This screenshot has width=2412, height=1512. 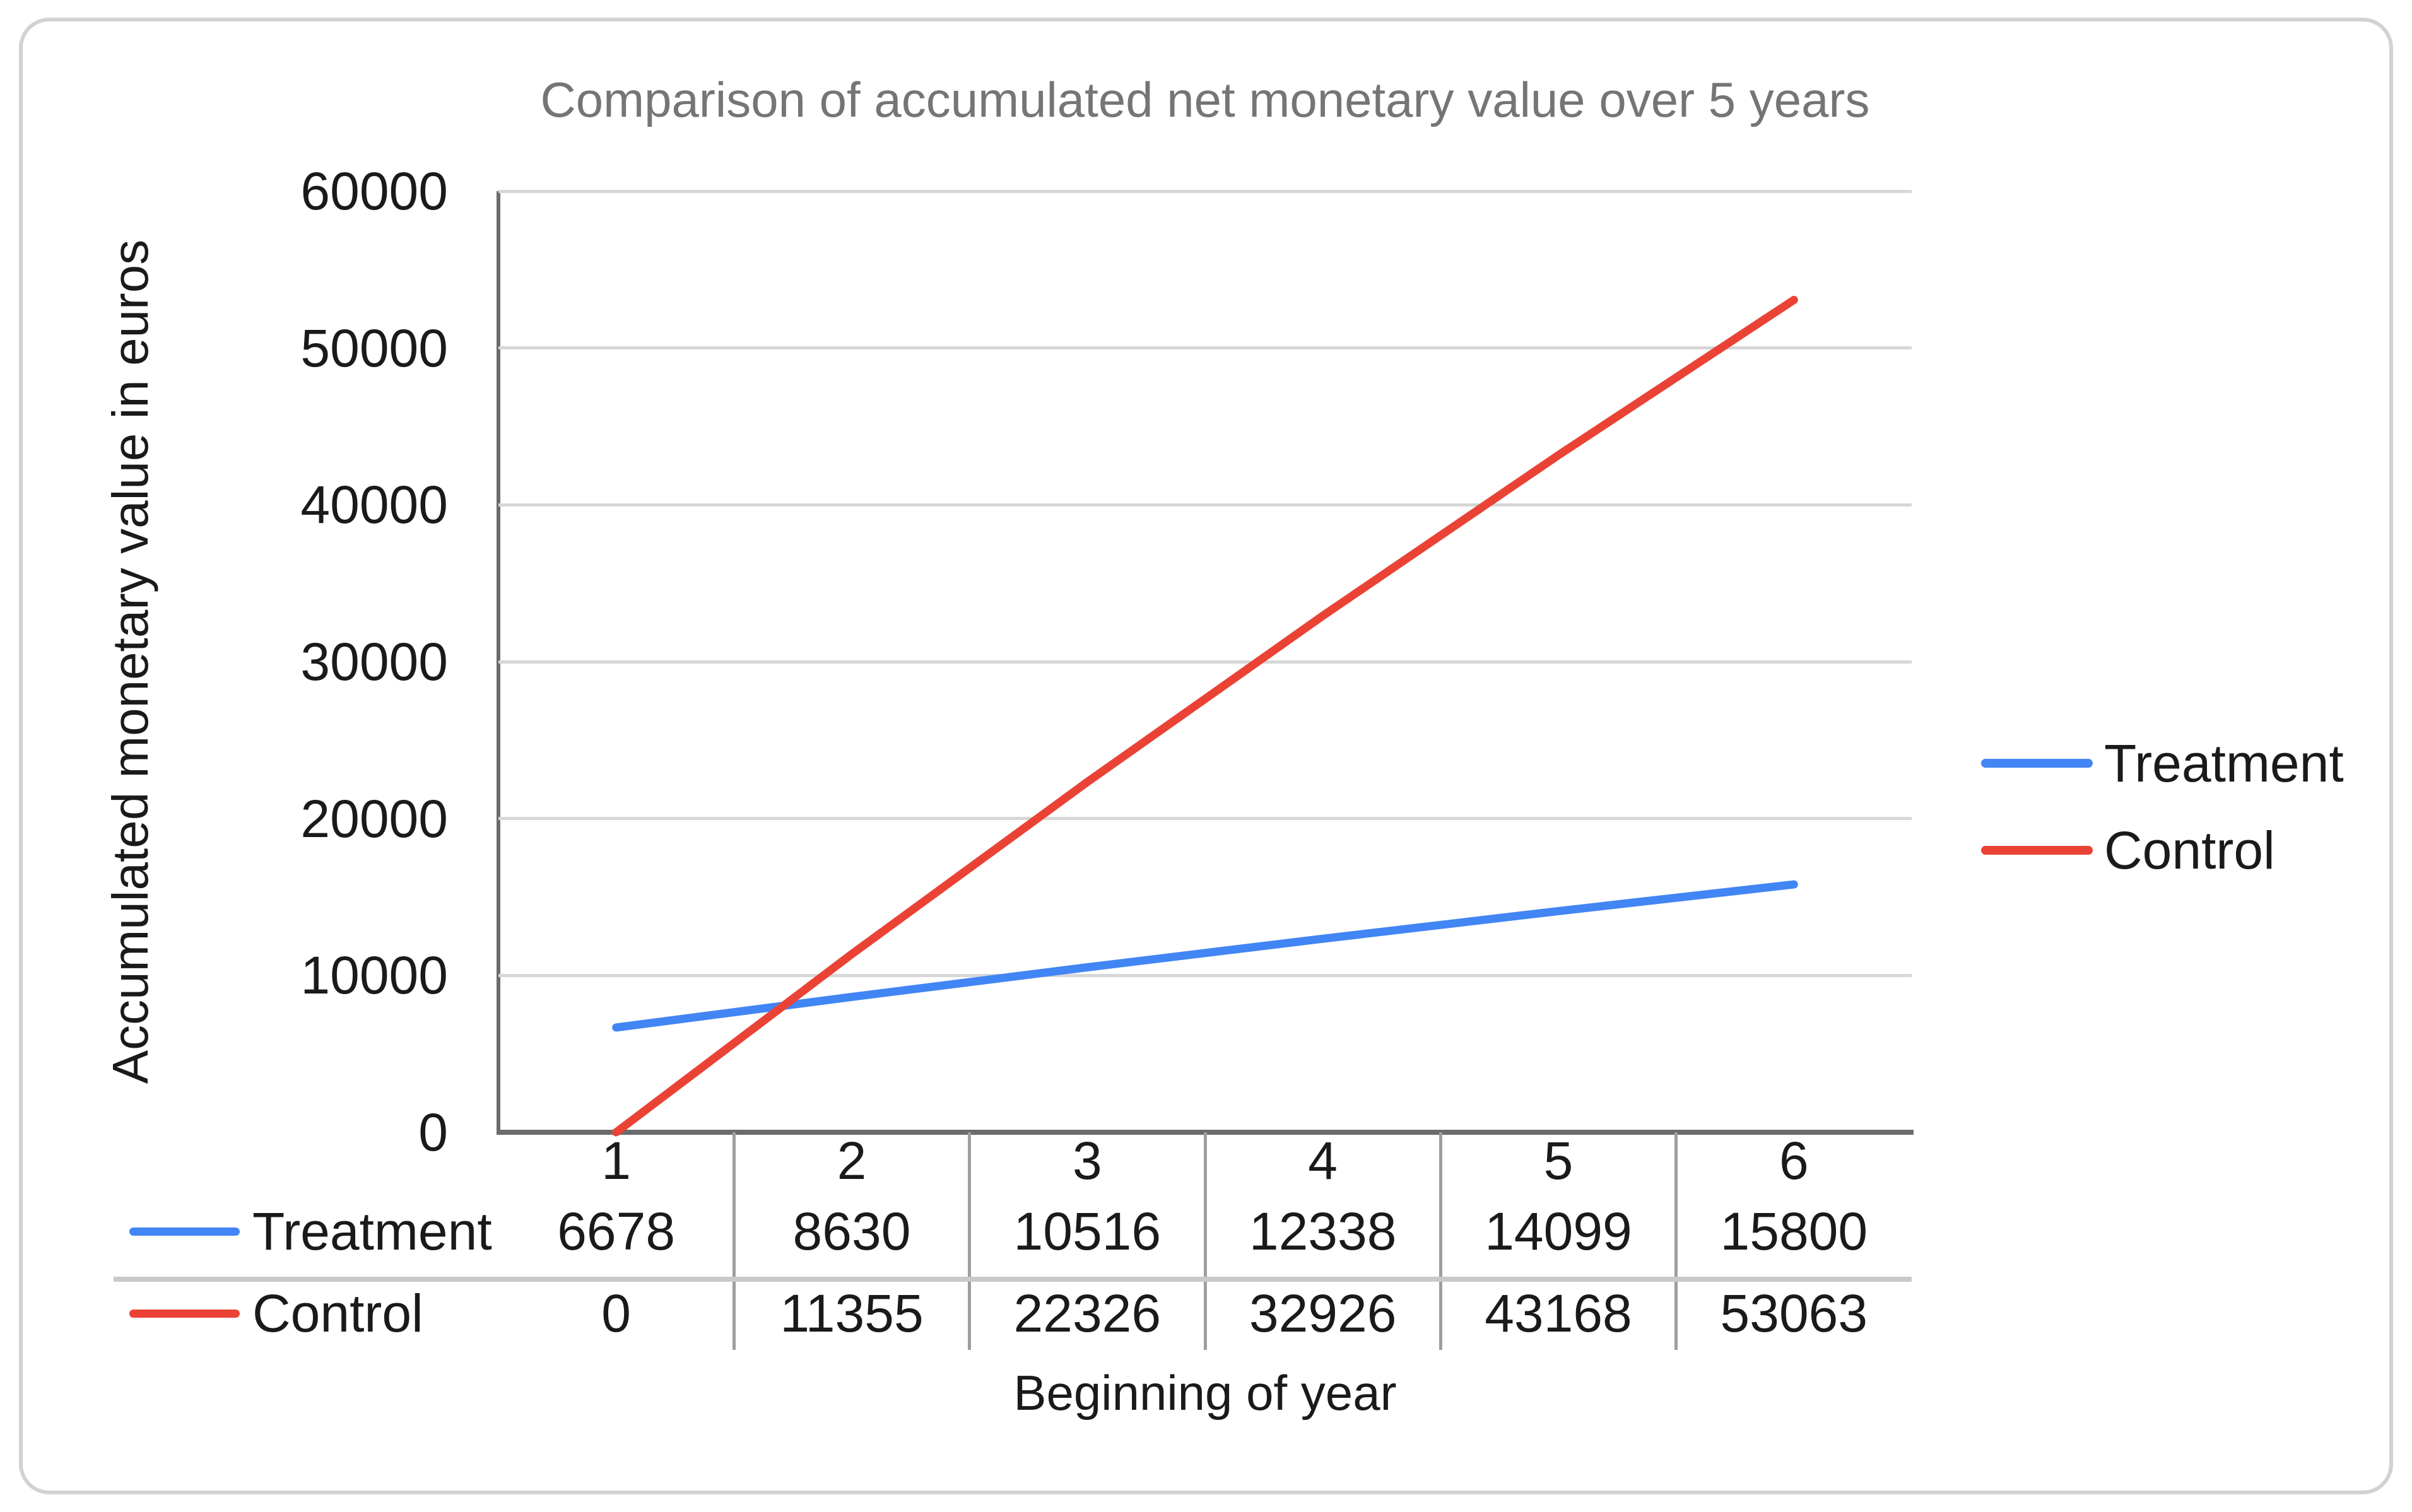 What do you see at coordinates (1794, 1160) in the screenshot?
I see `x-axis-tick-label: 6` at bounding box center [1794, 1160].